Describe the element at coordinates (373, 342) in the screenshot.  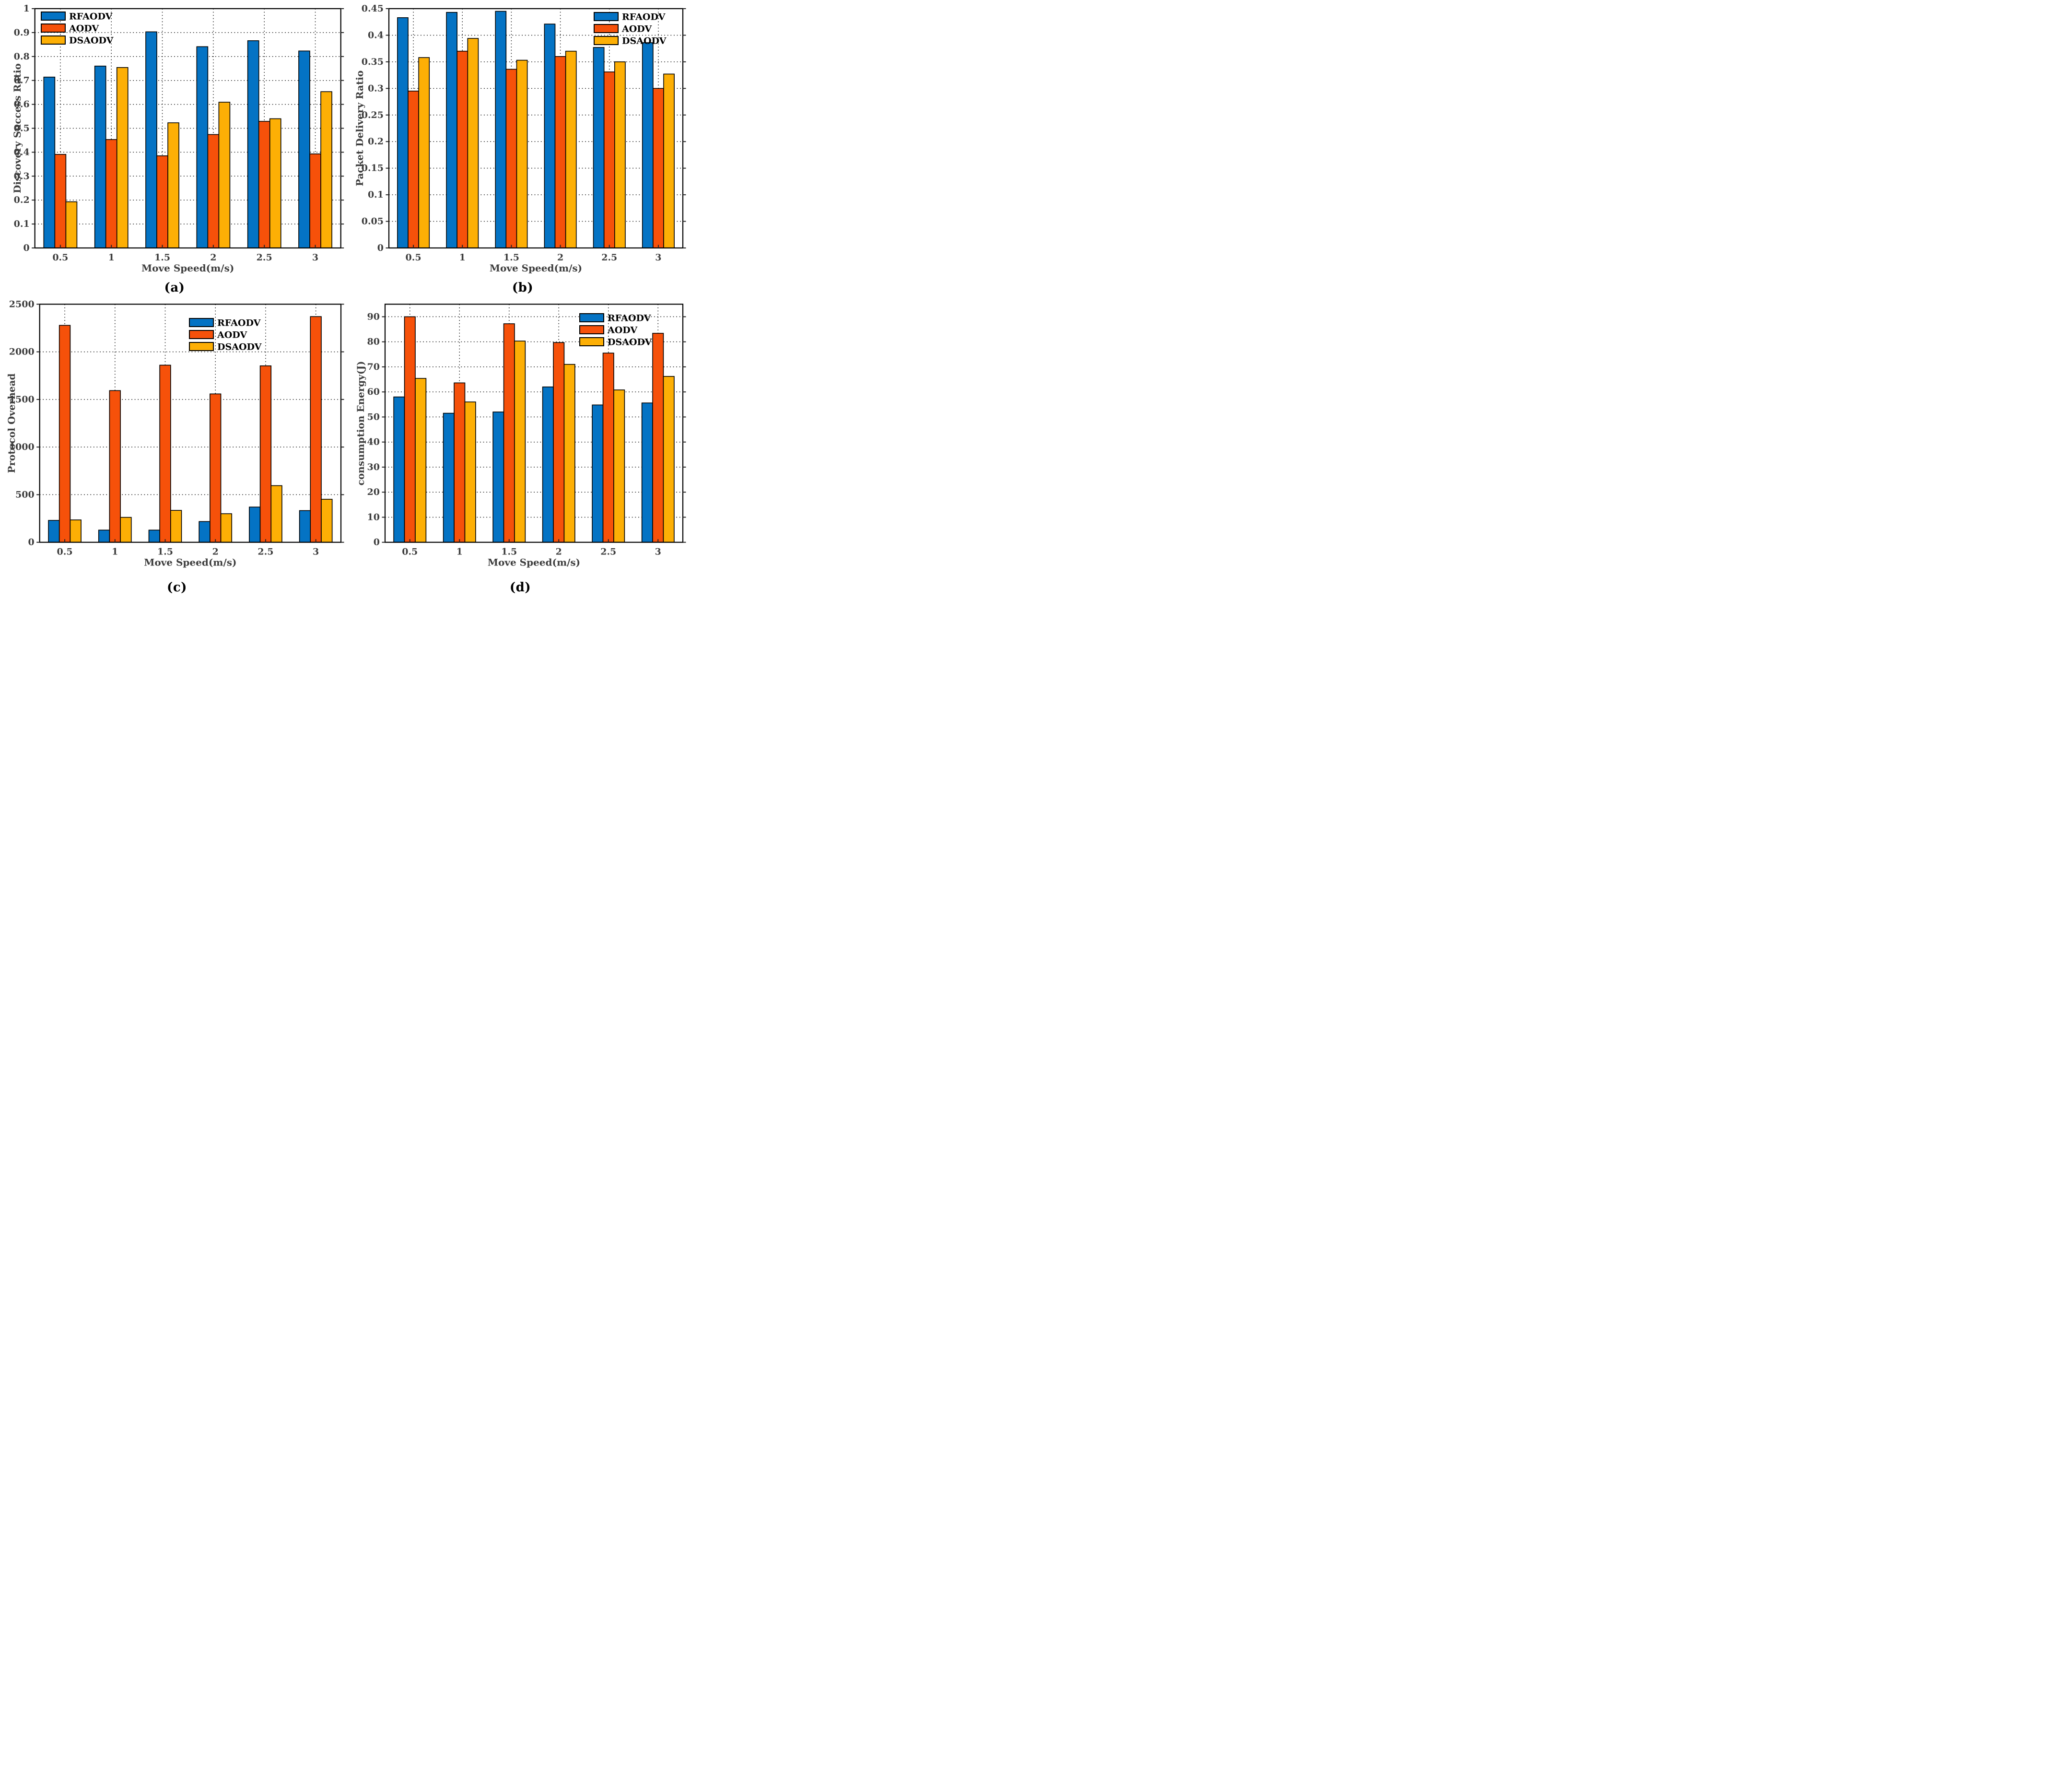
I see `y-tick-label: 80` at that location.